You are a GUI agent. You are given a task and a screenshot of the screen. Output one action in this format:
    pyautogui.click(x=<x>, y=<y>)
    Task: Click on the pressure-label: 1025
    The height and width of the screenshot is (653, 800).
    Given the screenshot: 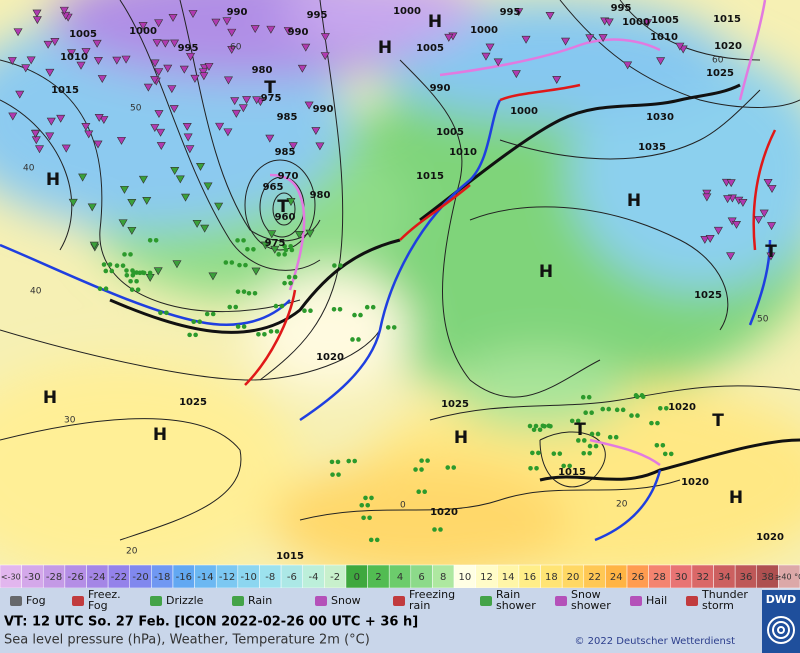 What is the action you would take?
    pyautogui.click(x=193, y=402)
    